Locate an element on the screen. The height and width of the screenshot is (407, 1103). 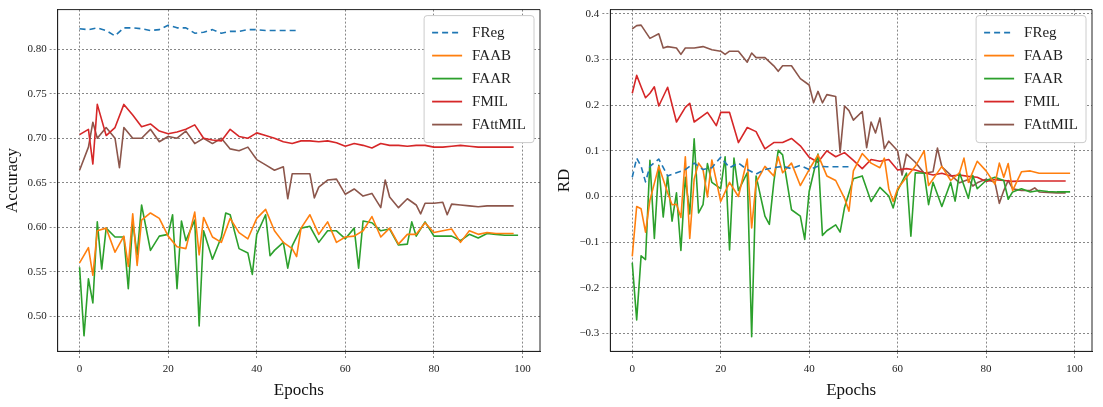
y-tick-label: 0.0 is located at coordinates (592, 195).